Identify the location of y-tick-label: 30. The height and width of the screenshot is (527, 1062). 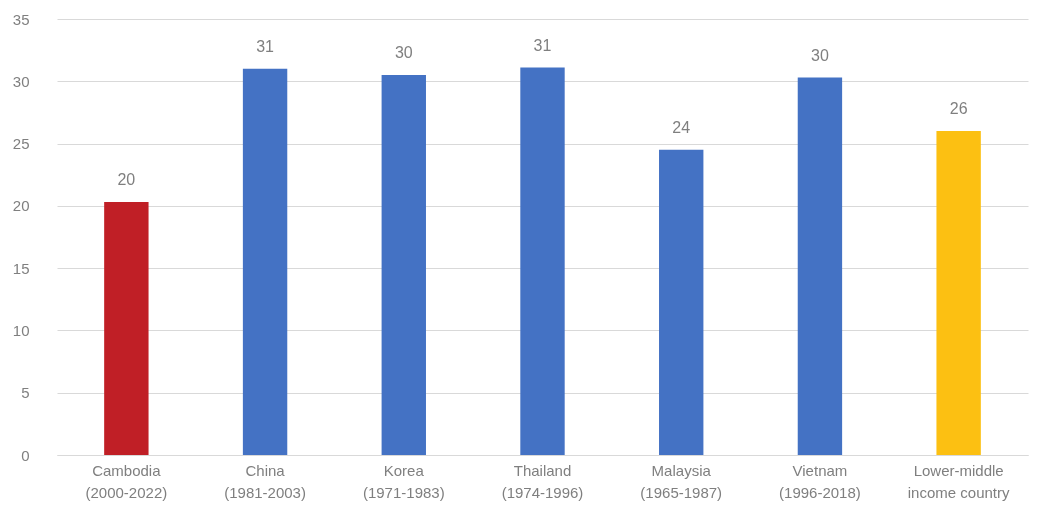
(21, 81).